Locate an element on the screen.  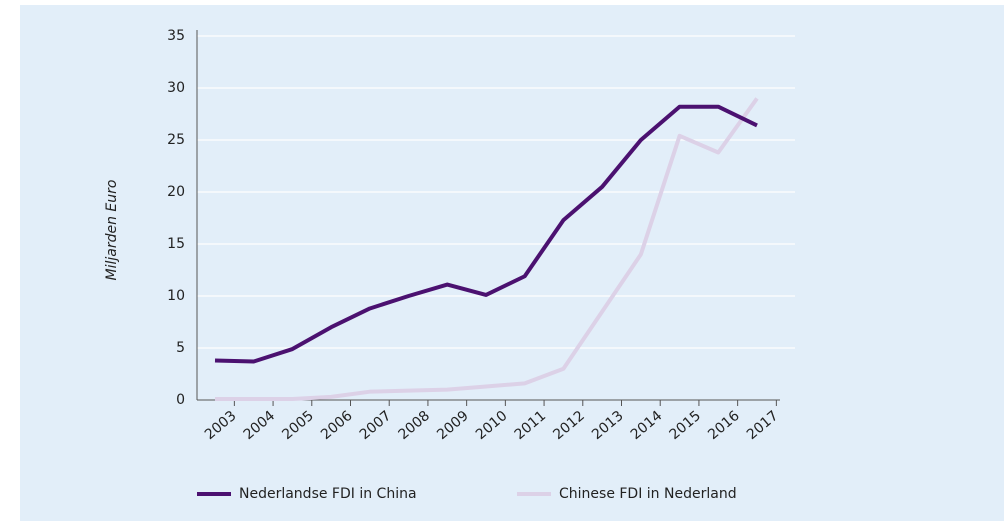
y-tick-label: 0 is located at coordinates (180, 400).